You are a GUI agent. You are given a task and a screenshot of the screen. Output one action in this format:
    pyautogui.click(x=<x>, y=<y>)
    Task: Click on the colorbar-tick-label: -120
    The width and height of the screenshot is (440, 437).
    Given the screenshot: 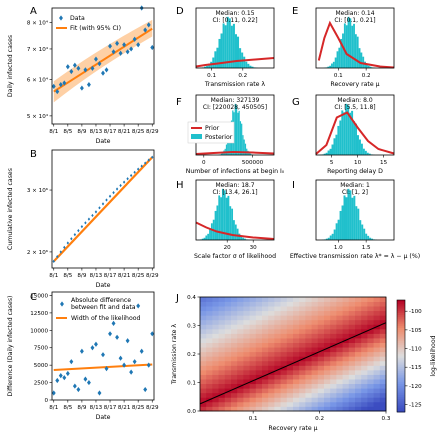 What is the action you would take?
    pyautogui.click(x=415, y=387)
    